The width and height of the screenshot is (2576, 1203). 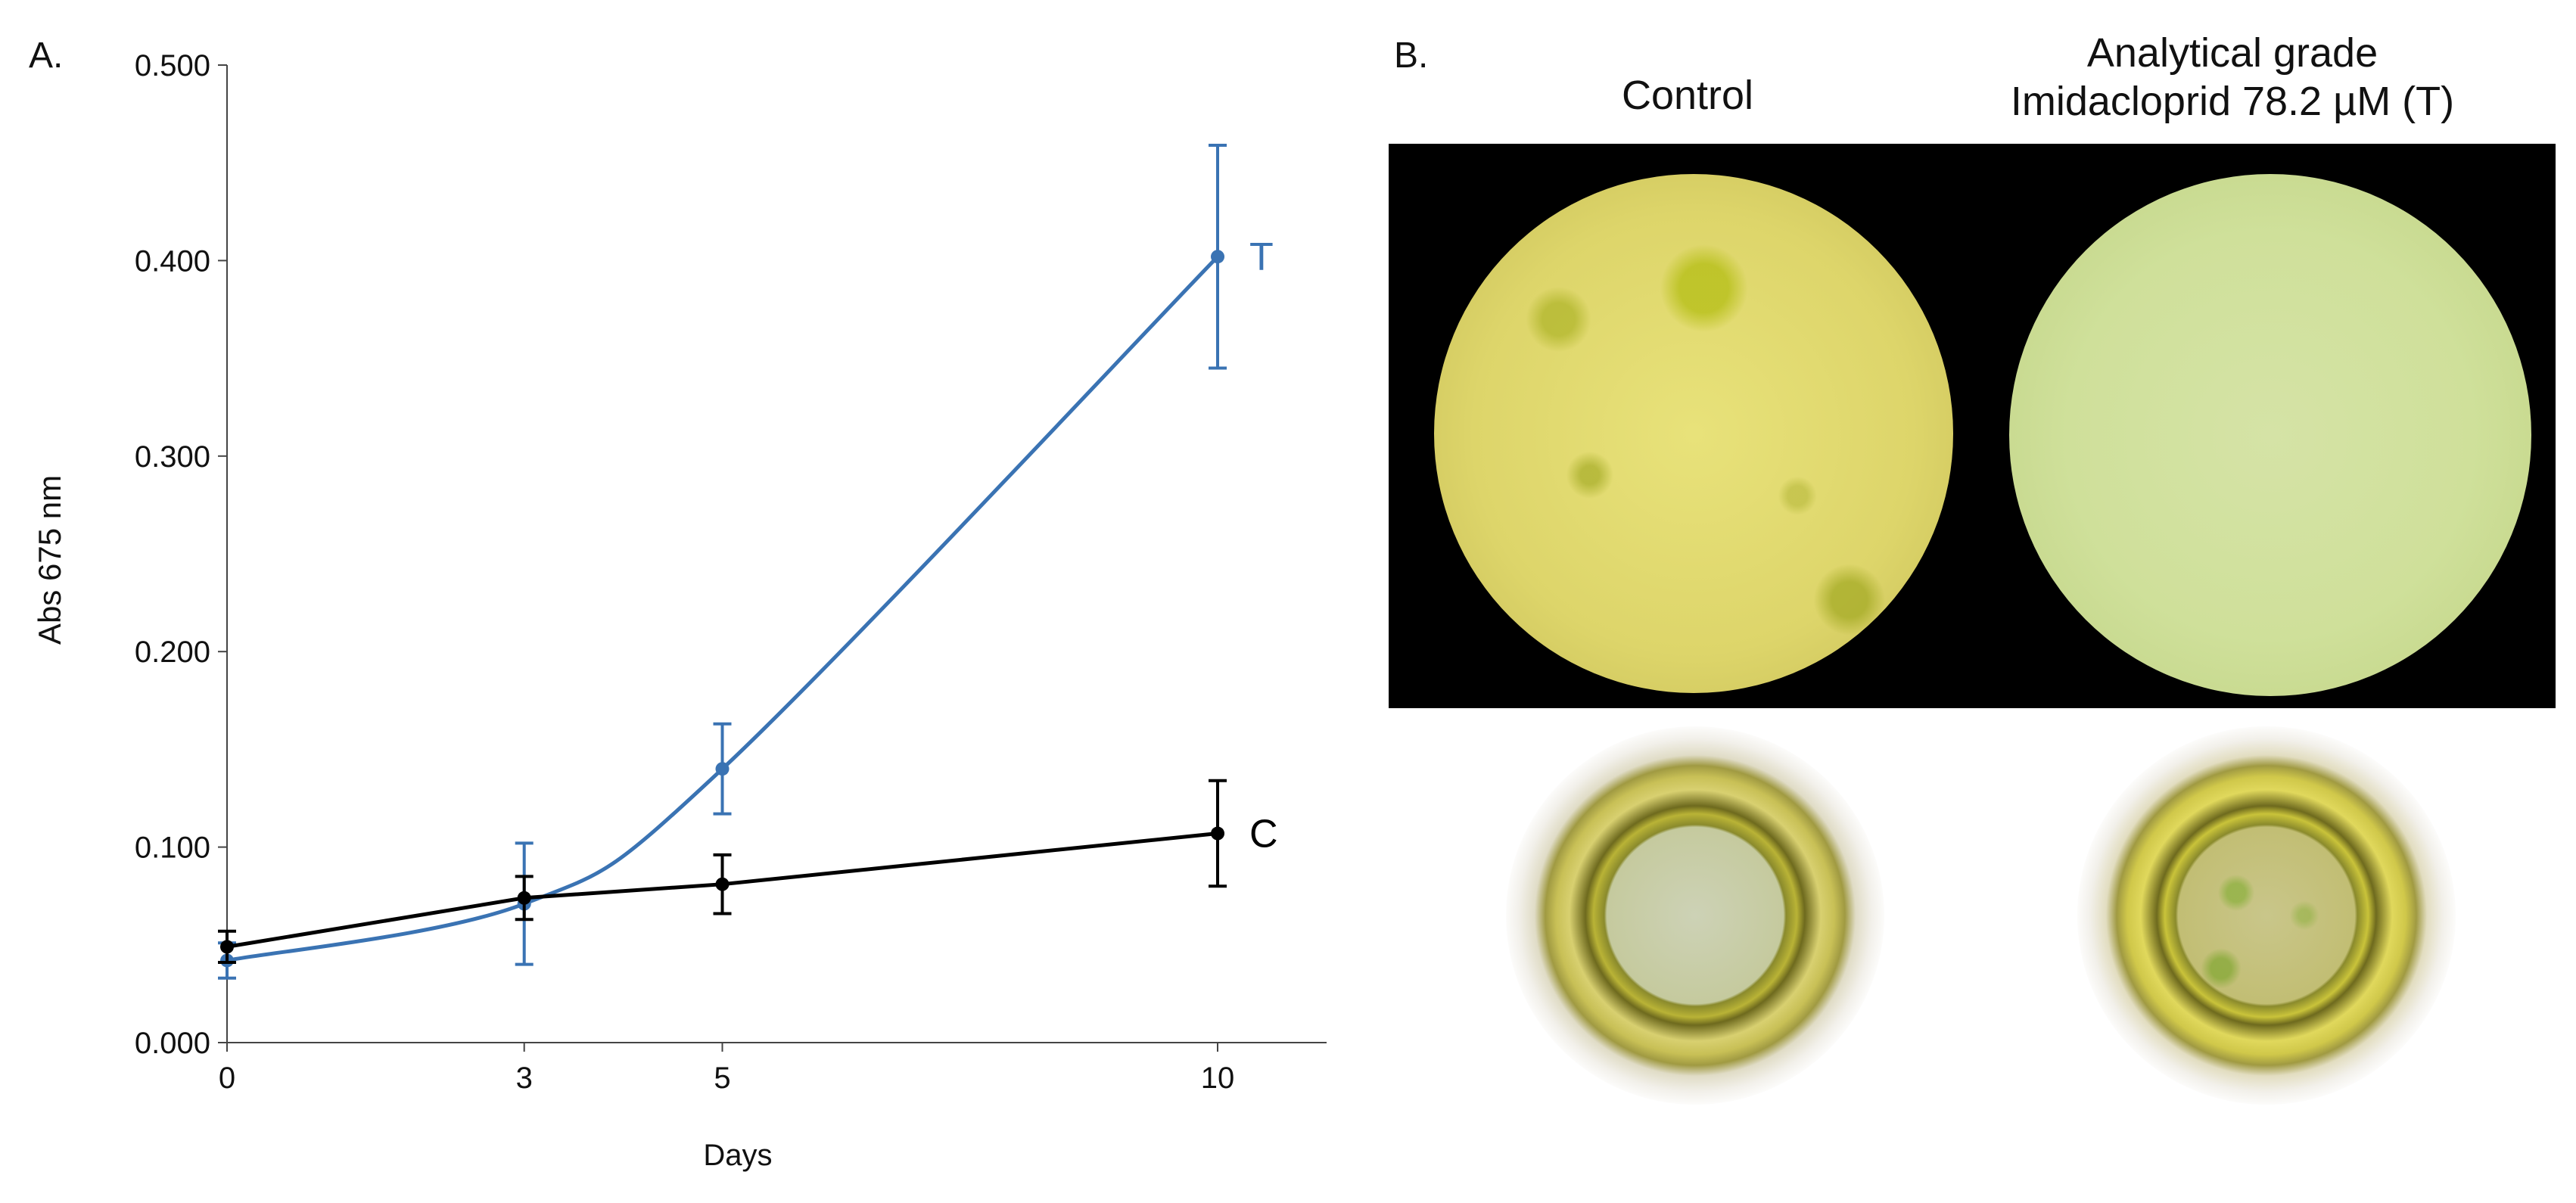 What do you see at coordinates (2232, 53) in the screenshot?
I see `treated-caption-line1: Analytical grade` at bounding box center [2232, 53].